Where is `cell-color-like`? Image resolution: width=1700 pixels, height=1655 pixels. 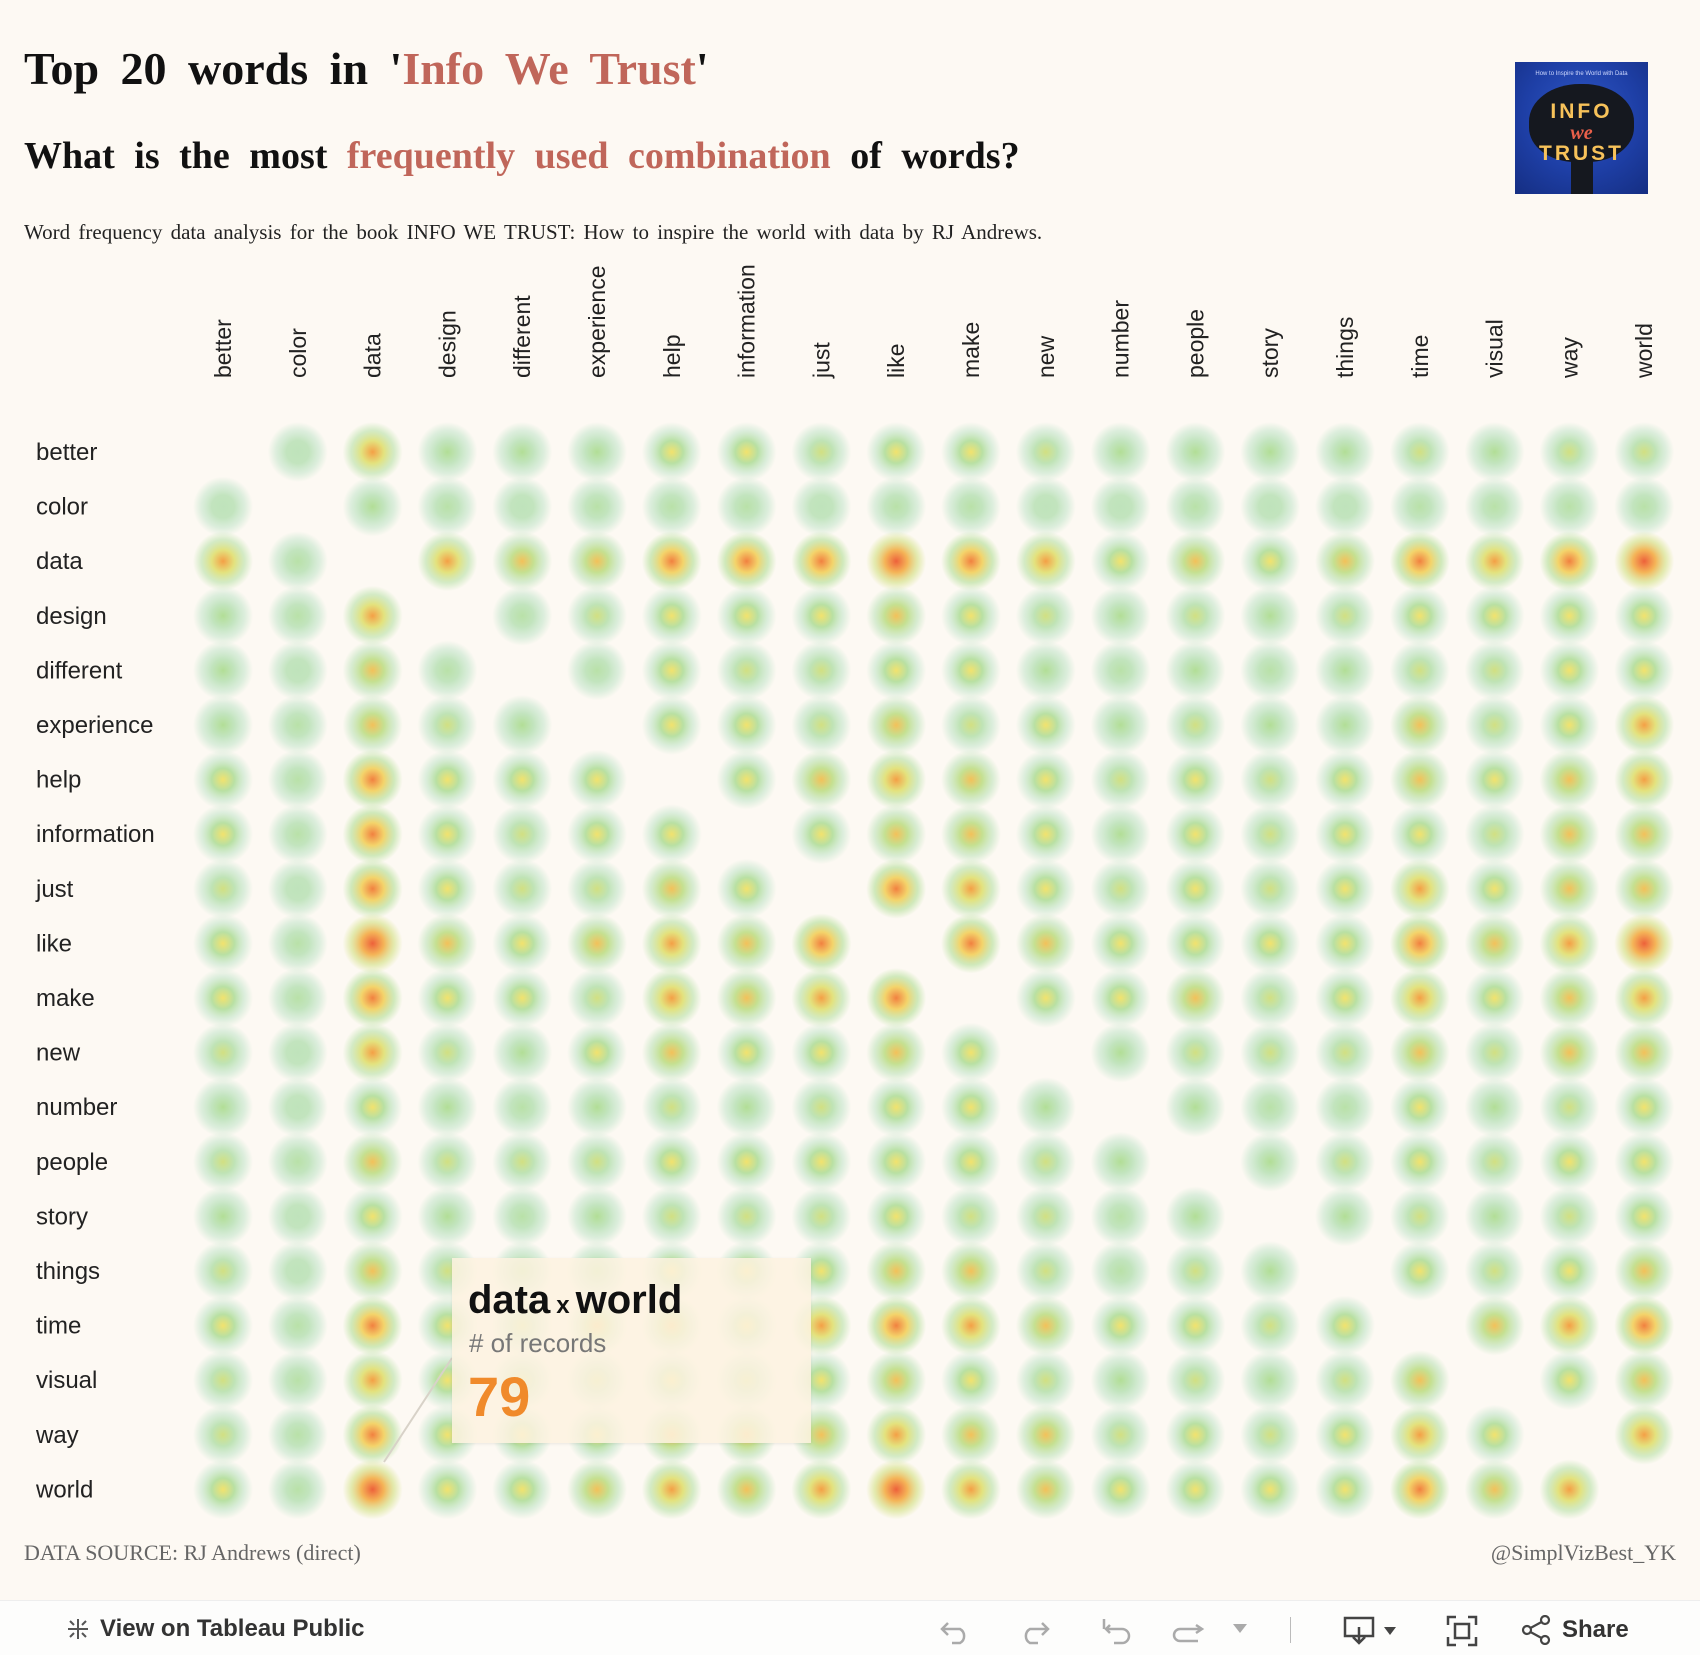 cell-color-like is located at coordinates (896, 506).